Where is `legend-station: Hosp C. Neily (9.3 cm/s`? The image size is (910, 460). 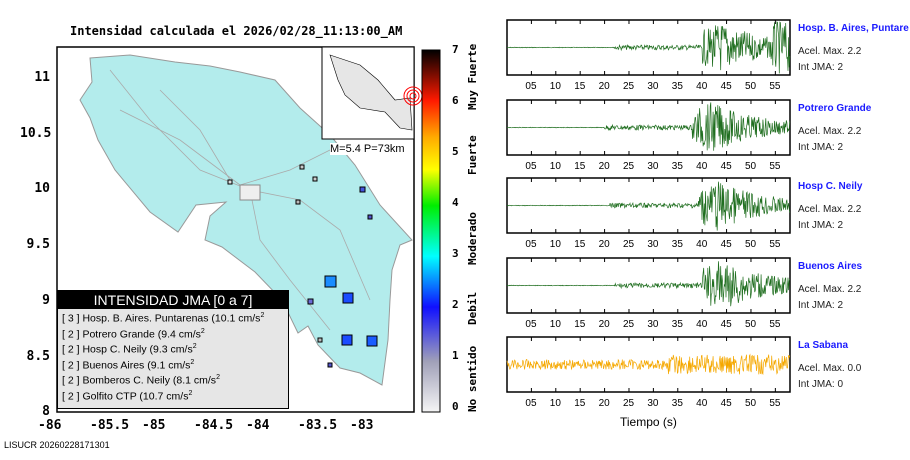
legend-station: Hosp C. Neily (9.3 cm/s is located at coordinates (137, 349).